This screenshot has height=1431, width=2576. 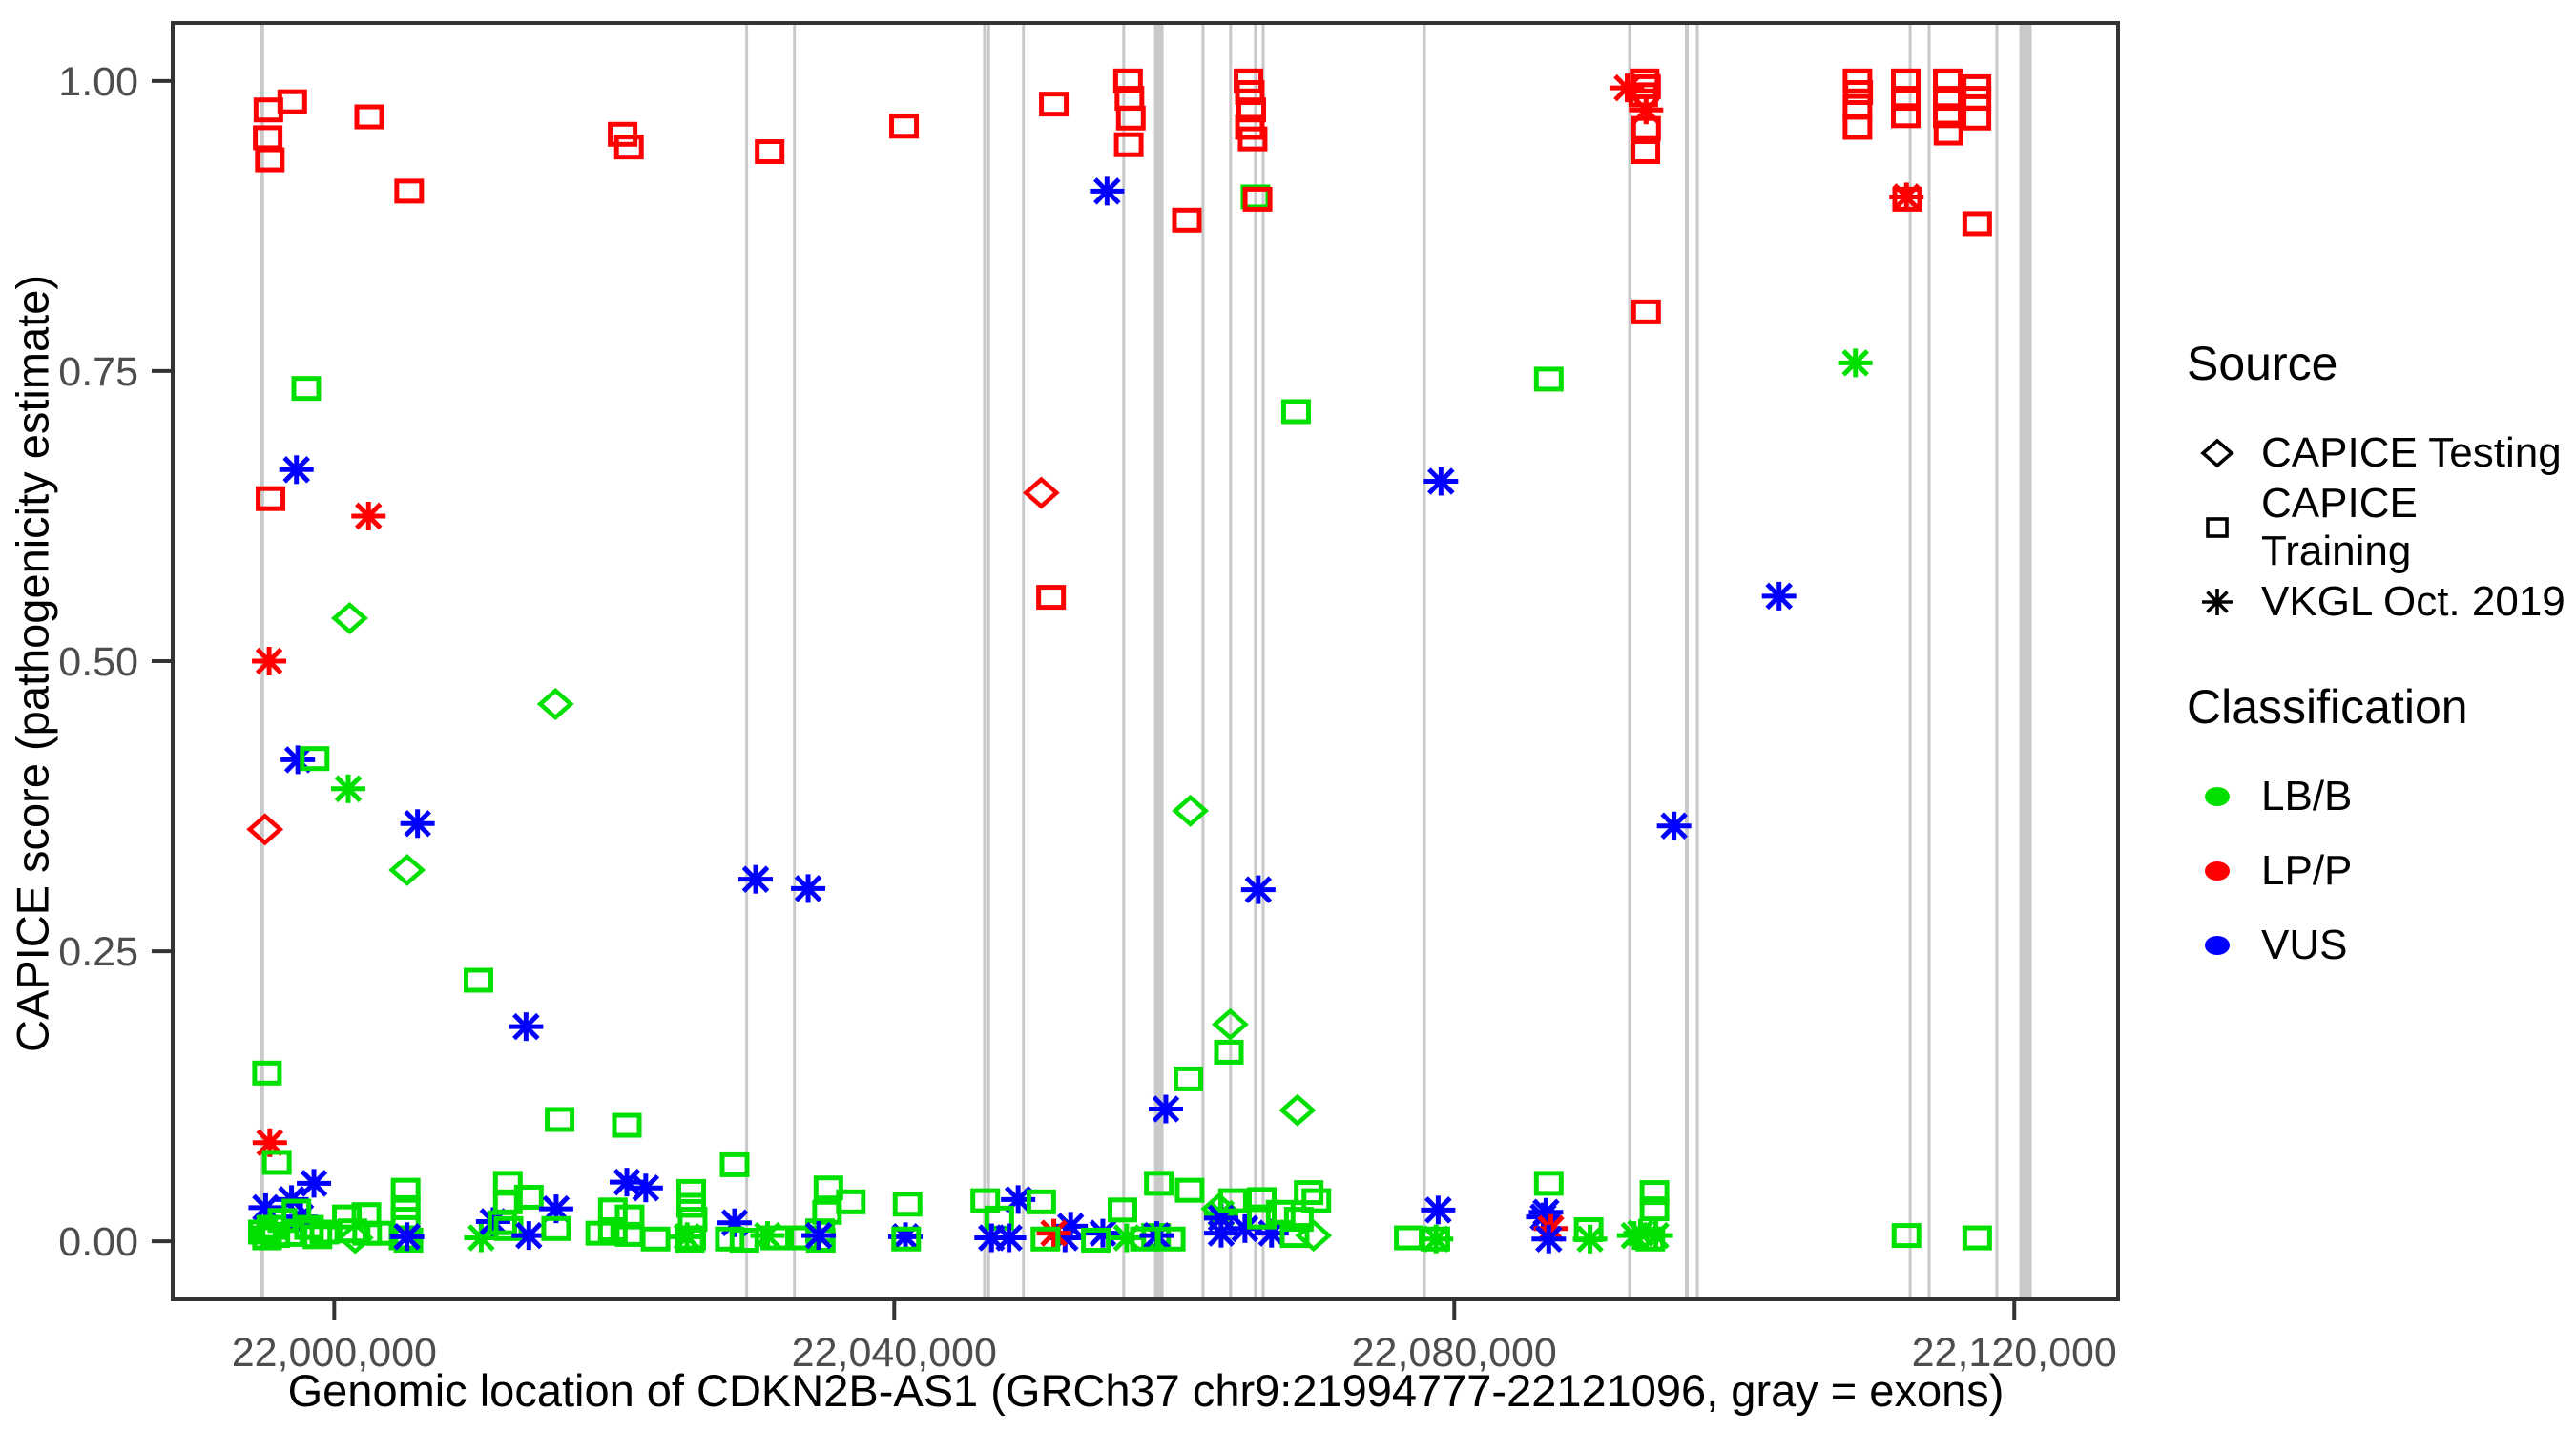 I want to click on legend-item-lbb: LB/B, so click(x=2377, y=796).